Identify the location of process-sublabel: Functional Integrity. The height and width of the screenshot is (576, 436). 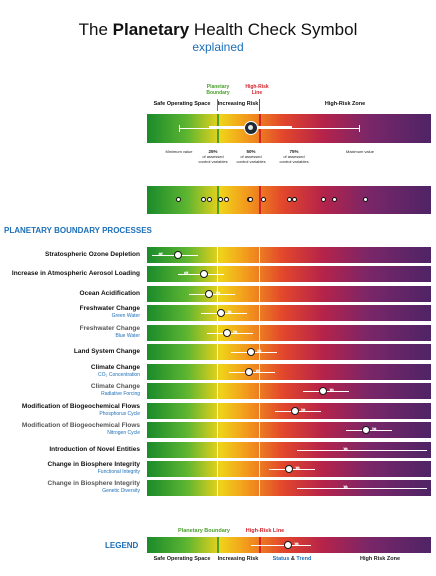
(118, 471).